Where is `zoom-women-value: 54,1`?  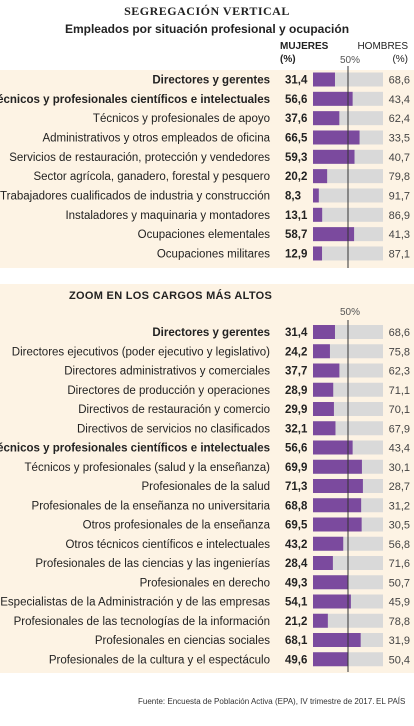
zoom-women-value: 54,1 is located at coordinates (296, 603).